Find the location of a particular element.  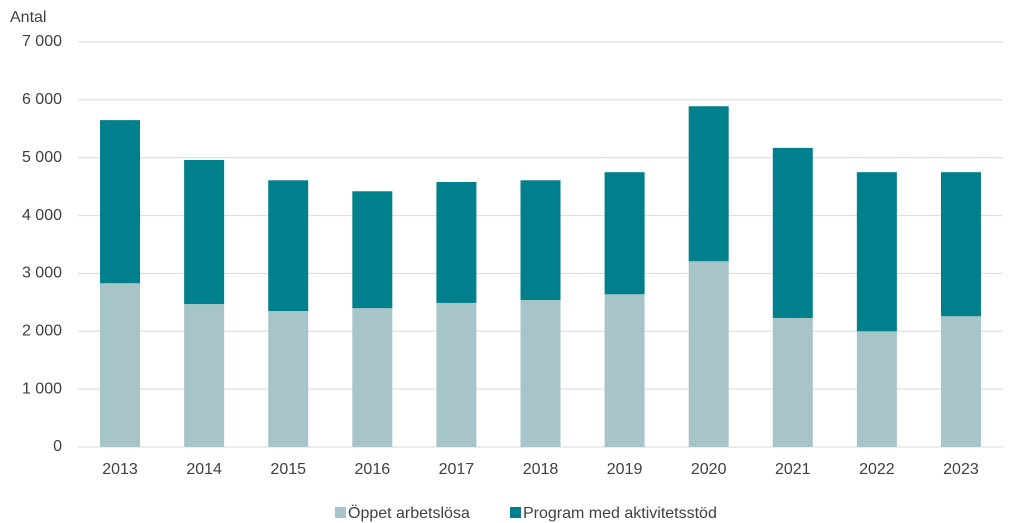

y-tick-label: 4 000 is located at coordinates (42, 215).